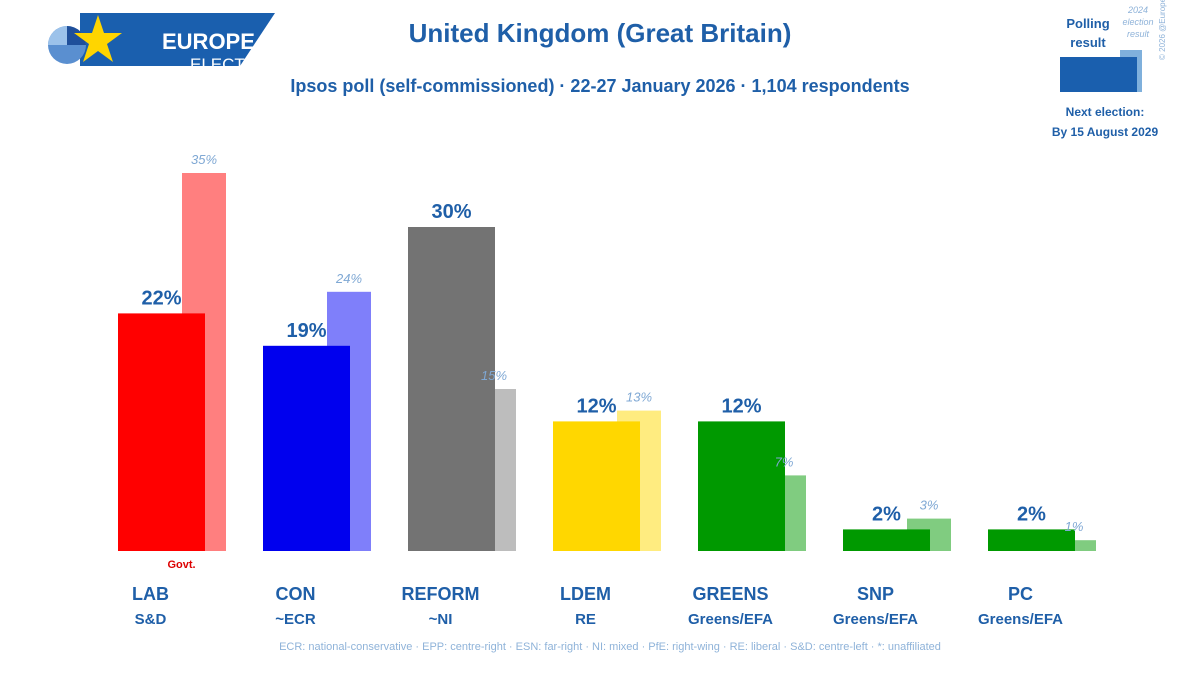  What do you see at coordinates (348, 278) in the screenshot?
I see `data-label-prev-con: 24%` at bounding box center [348, 278].